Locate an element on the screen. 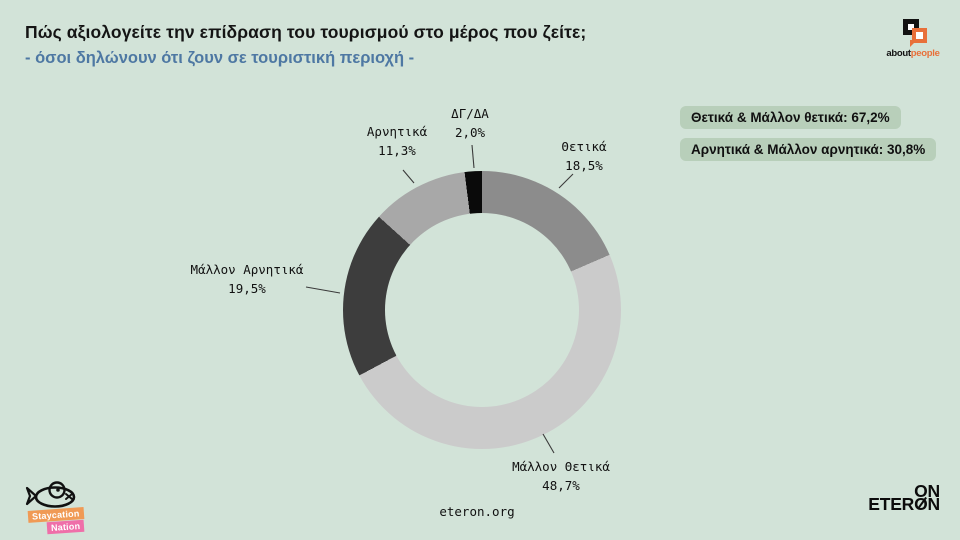 Image resolution: width=960 pixels, height=540 pixels. fish-icon is located at coordinates (50, 494).